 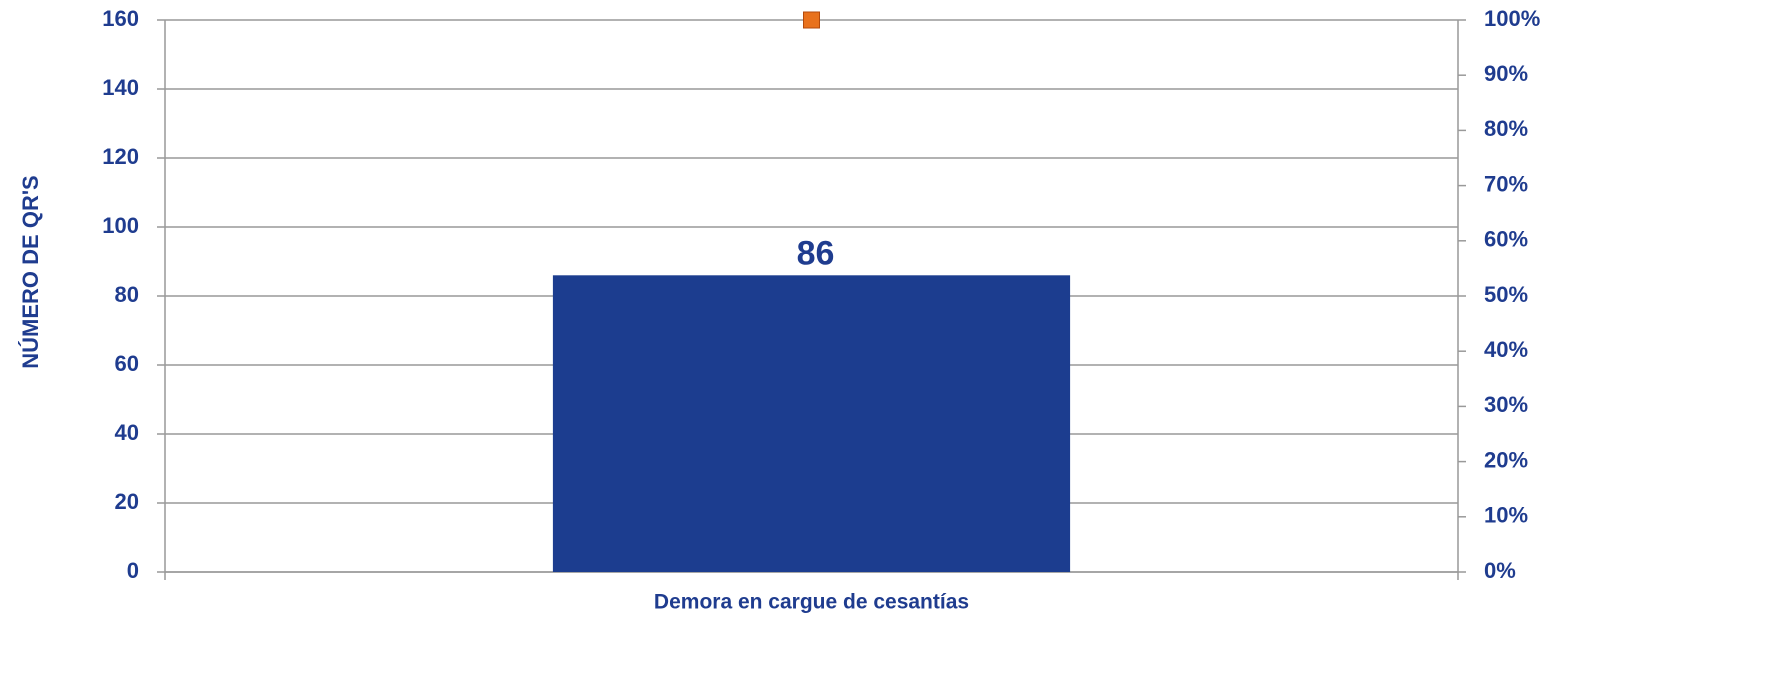 I want to click on y-tick-label: 0, so click(x=133, y=570).